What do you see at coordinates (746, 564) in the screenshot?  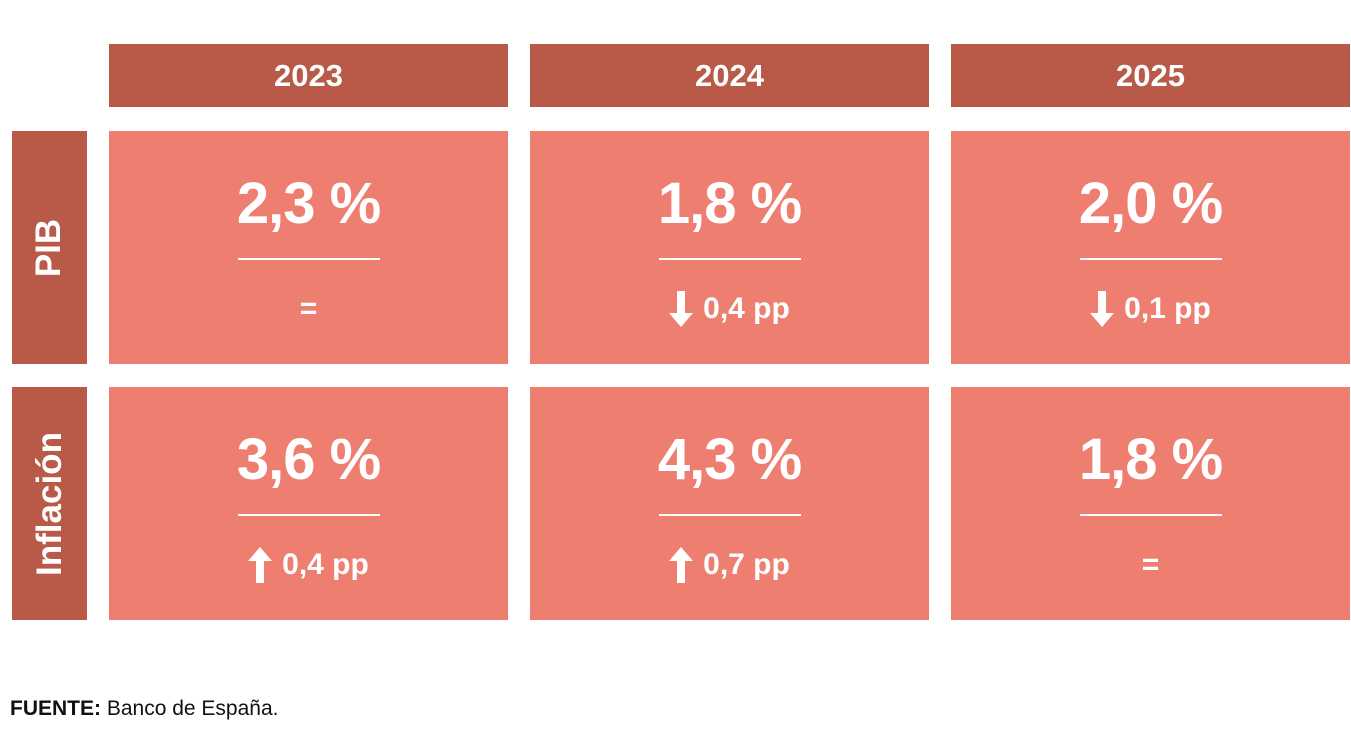 I see `change-text: 0,7 pp` at bounding box center [746, 564].